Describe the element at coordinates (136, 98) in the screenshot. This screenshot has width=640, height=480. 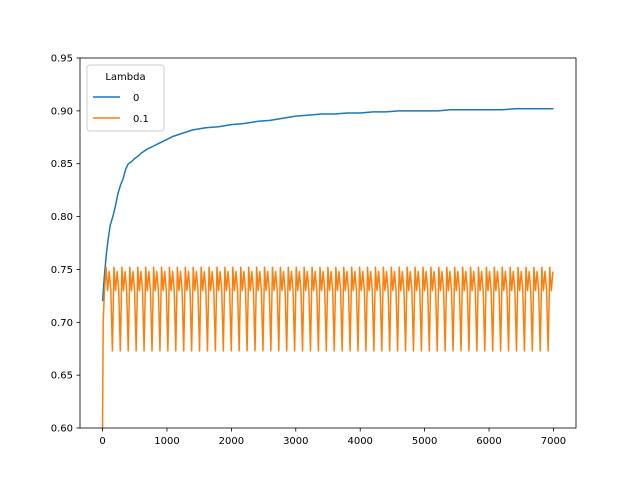
I see `legend-label-0: 0` at that location.